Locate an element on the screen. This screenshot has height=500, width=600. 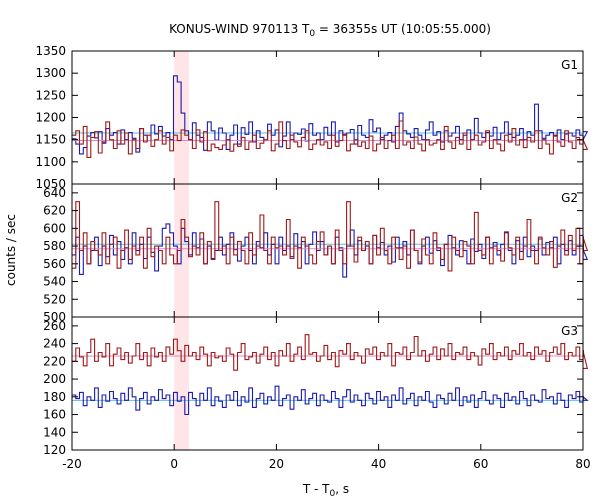
y-tick-label: 160 is located at coordinates (54, 415).